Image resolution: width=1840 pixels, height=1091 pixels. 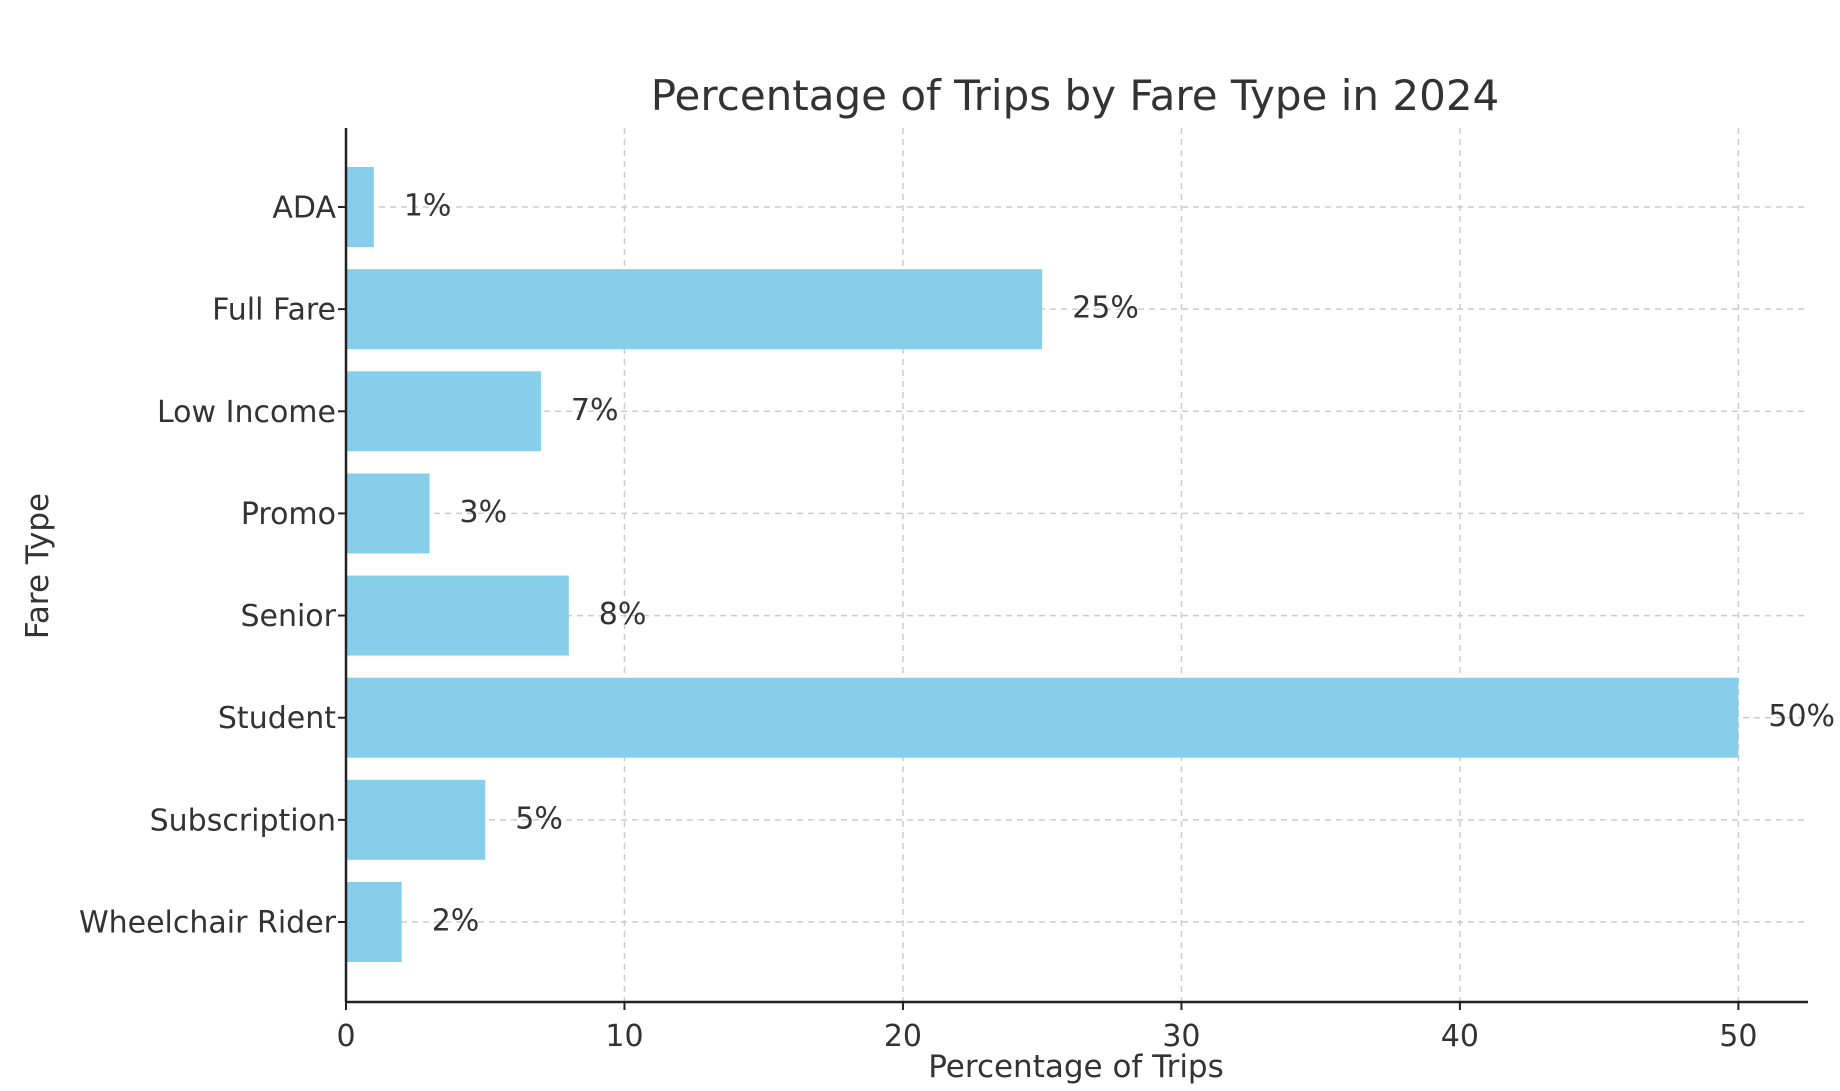 I want to click on data-label: 3%, so click(x=484, y=512).